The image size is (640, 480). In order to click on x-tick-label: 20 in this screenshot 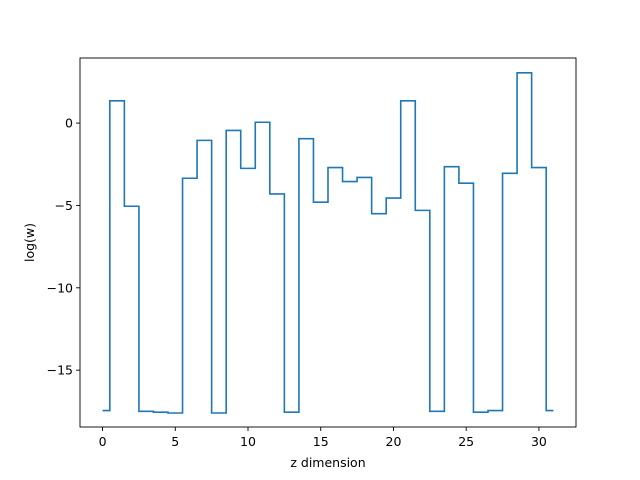, I will do `click(394, 441)`.